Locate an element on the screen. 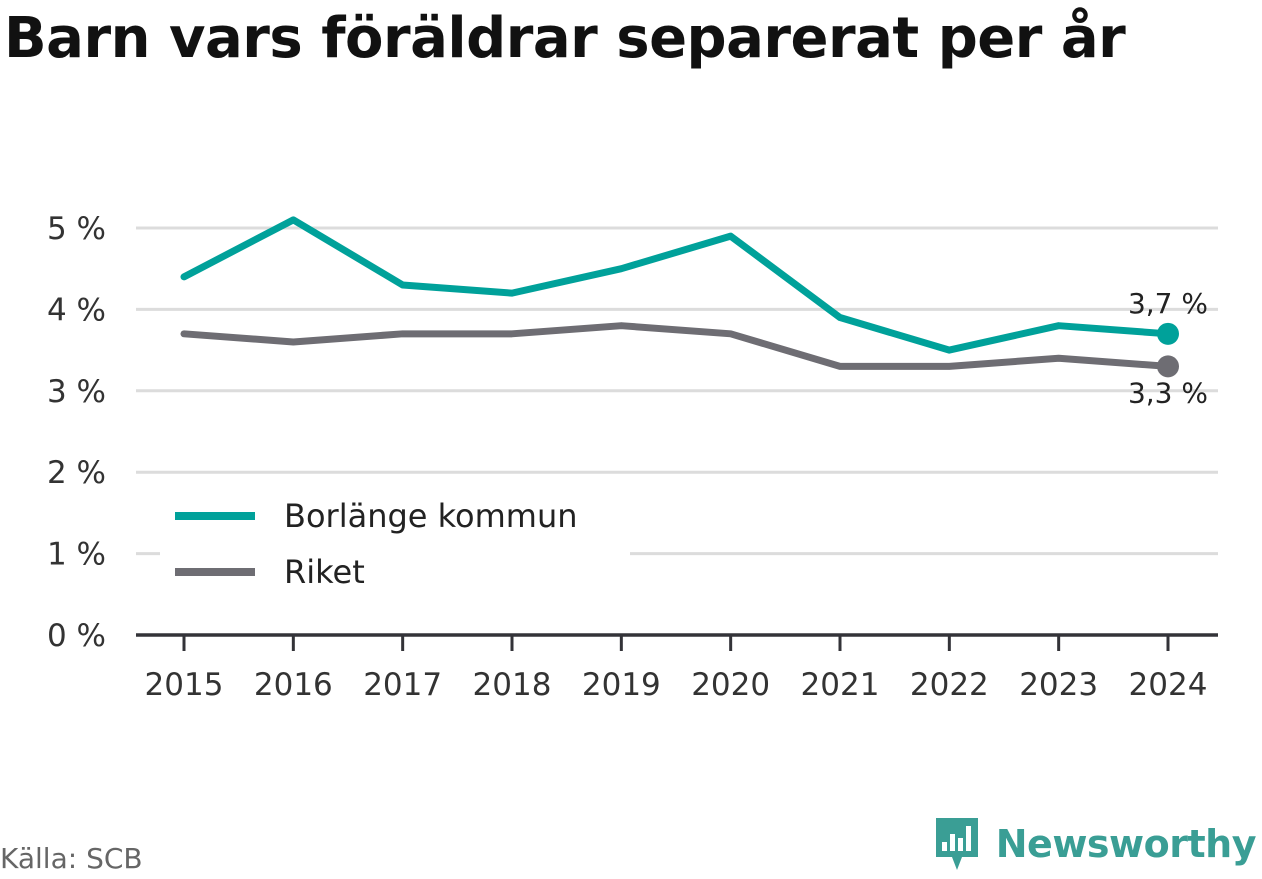 The height and width of the screenshot is (879, 1262). series-end-label: 3,7 % is located at coordinates (1168, 303).